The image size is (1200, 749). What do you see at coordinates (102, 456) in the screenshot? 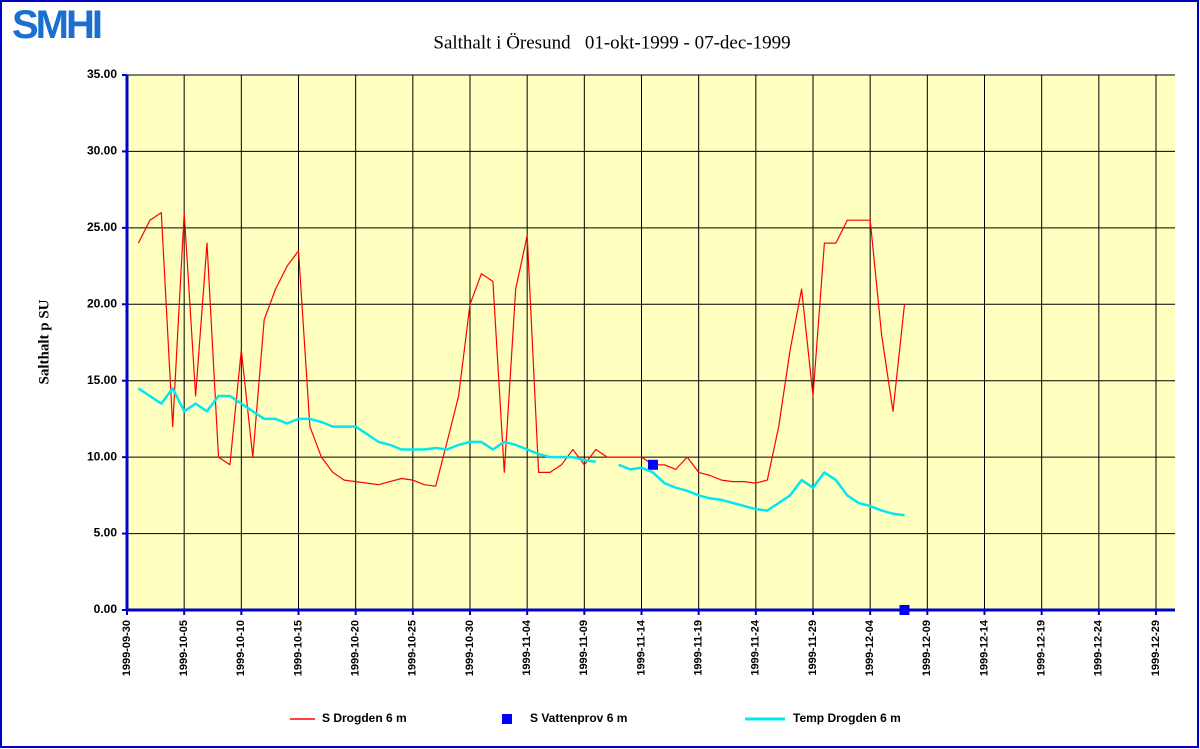
I see `y-tick-label: 10.00` at bounding box center [102, 456].